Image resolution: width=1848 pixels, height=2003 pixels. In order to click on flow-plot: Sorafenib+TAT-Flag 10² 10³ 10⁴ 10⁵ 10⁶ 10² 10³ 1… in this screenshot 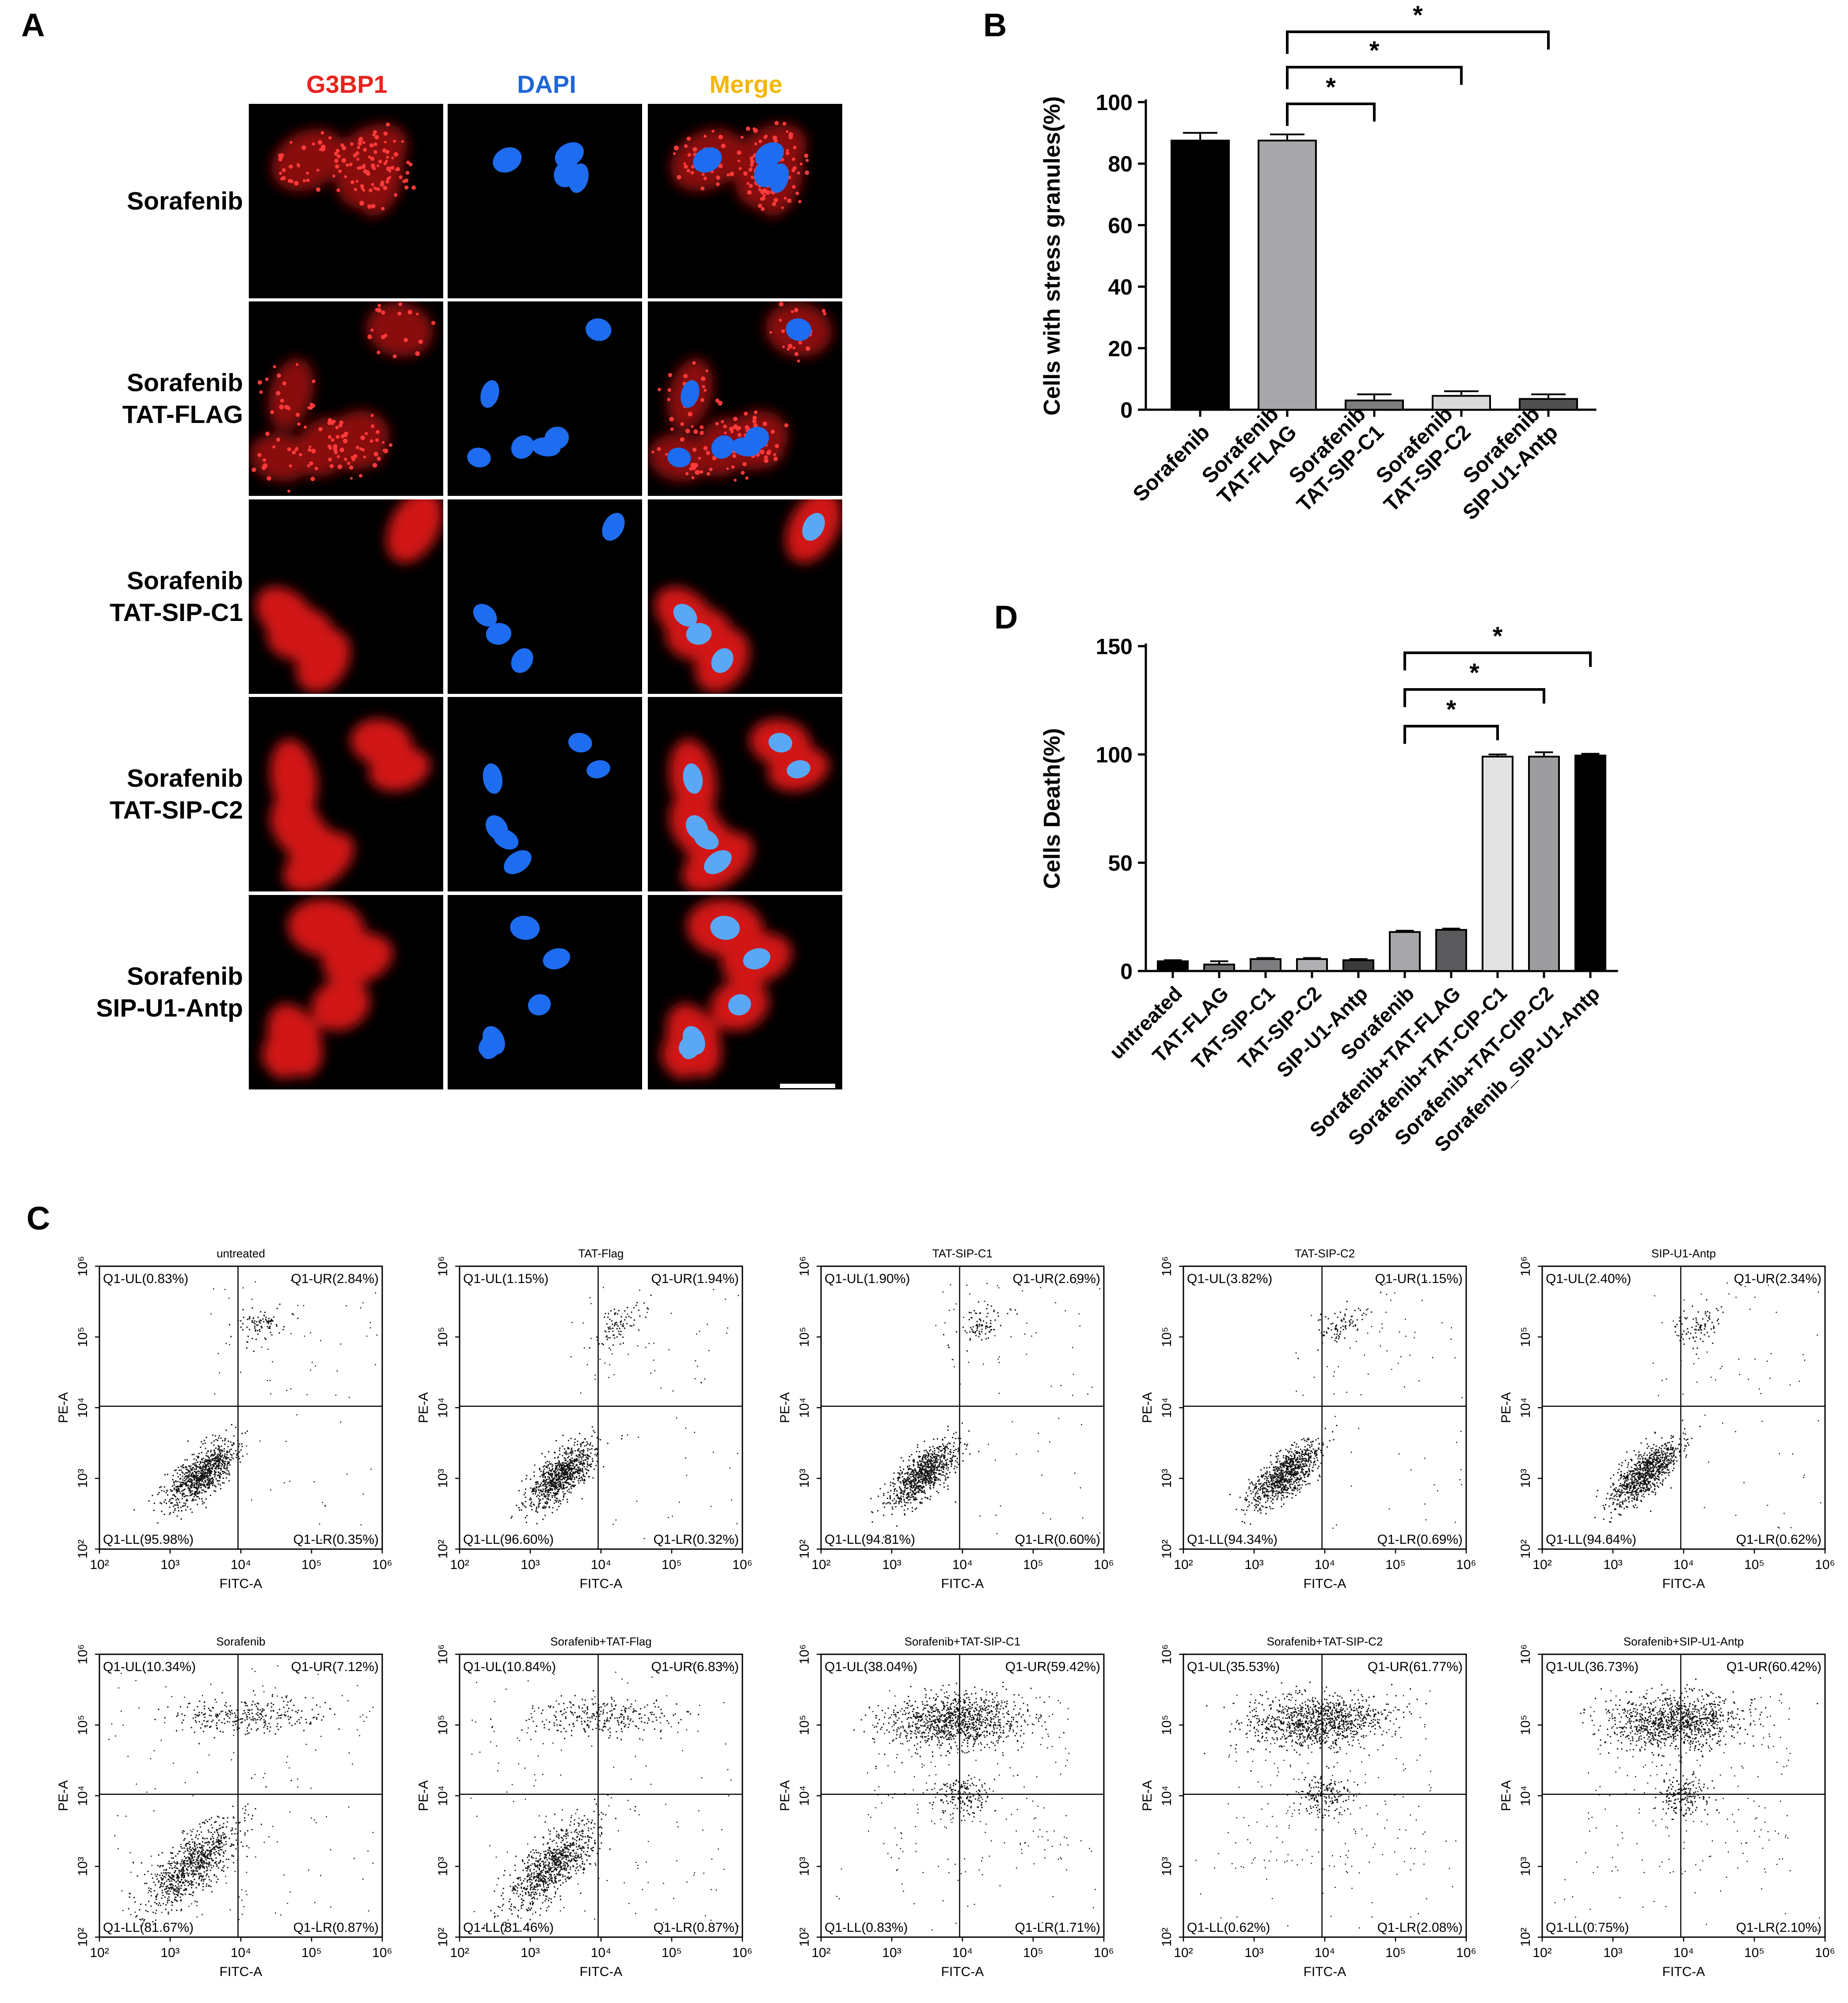, I will do `click(585, 1807)`.